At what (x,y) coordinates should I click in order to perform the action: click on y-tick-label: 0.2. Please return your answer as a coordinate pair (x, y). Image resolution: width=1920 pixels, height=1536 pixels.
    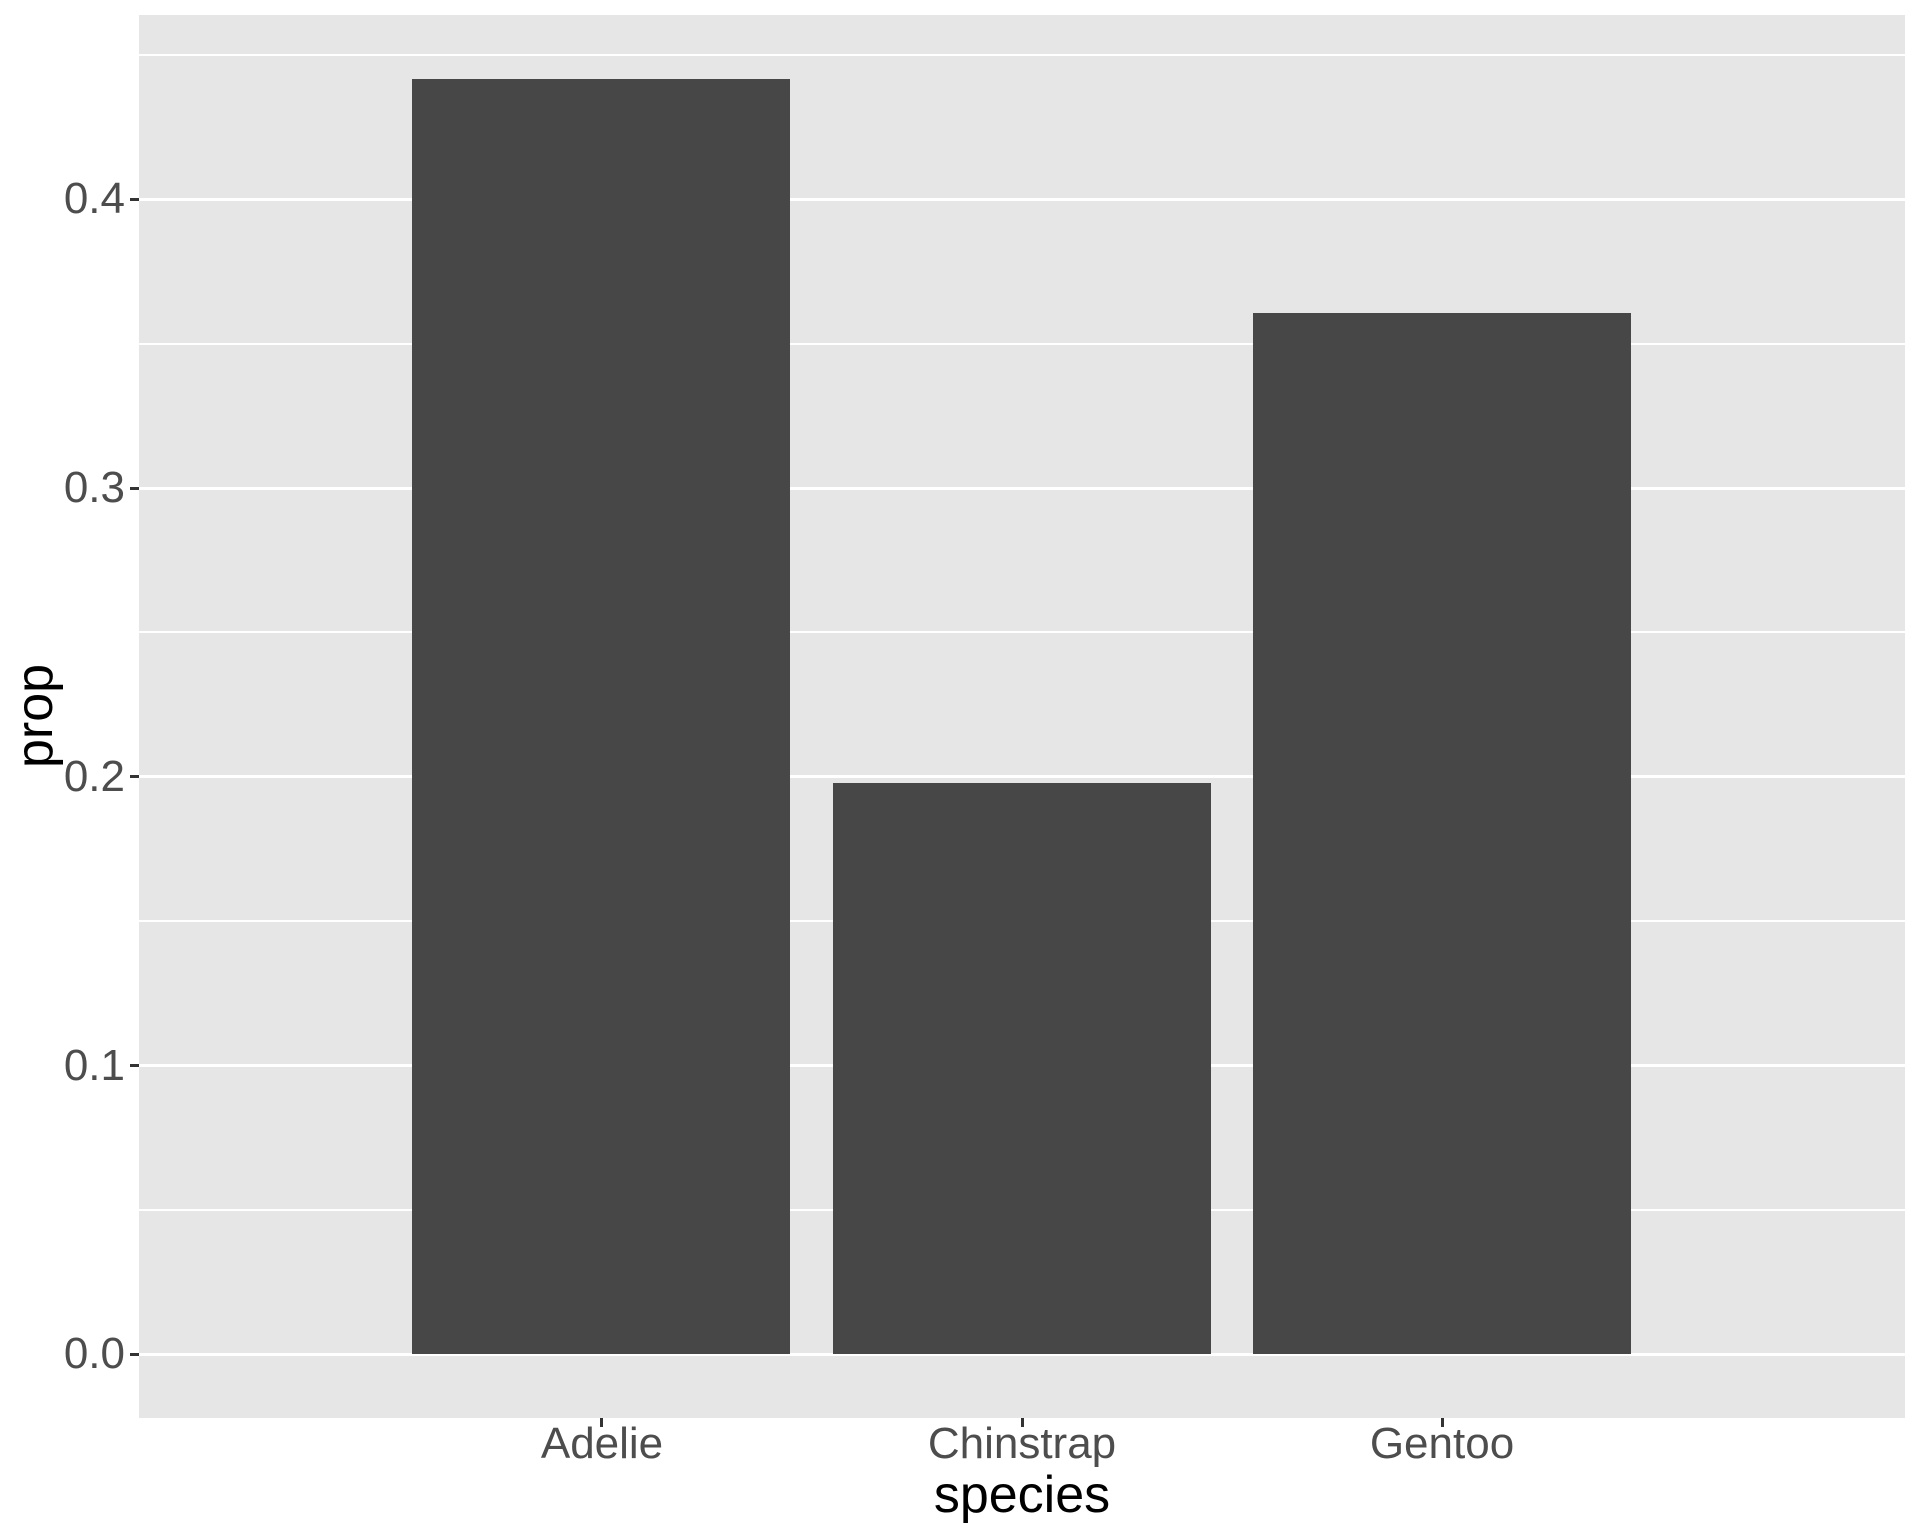
    Looking at the image, I should click on (94, 776).